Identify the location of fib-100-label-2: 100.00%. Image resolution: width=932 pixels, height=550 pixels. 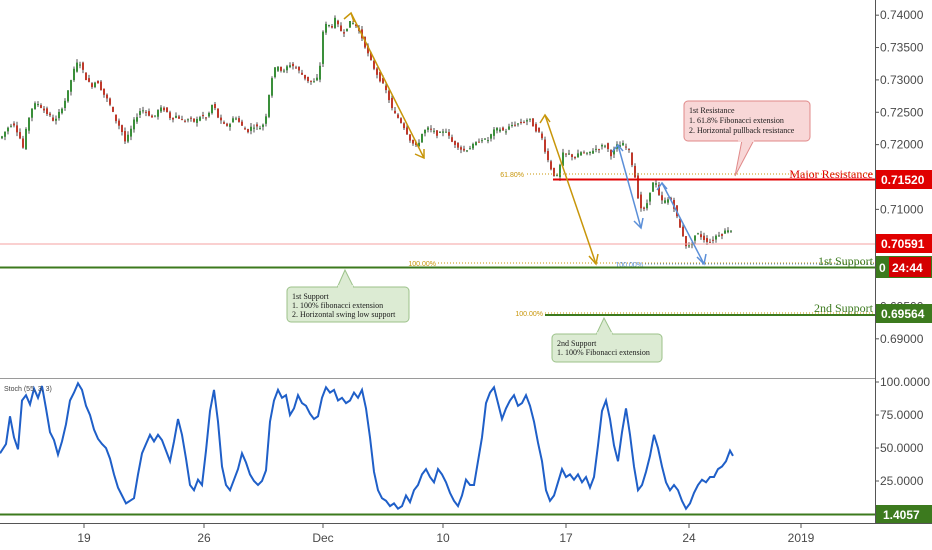
(529, 314).